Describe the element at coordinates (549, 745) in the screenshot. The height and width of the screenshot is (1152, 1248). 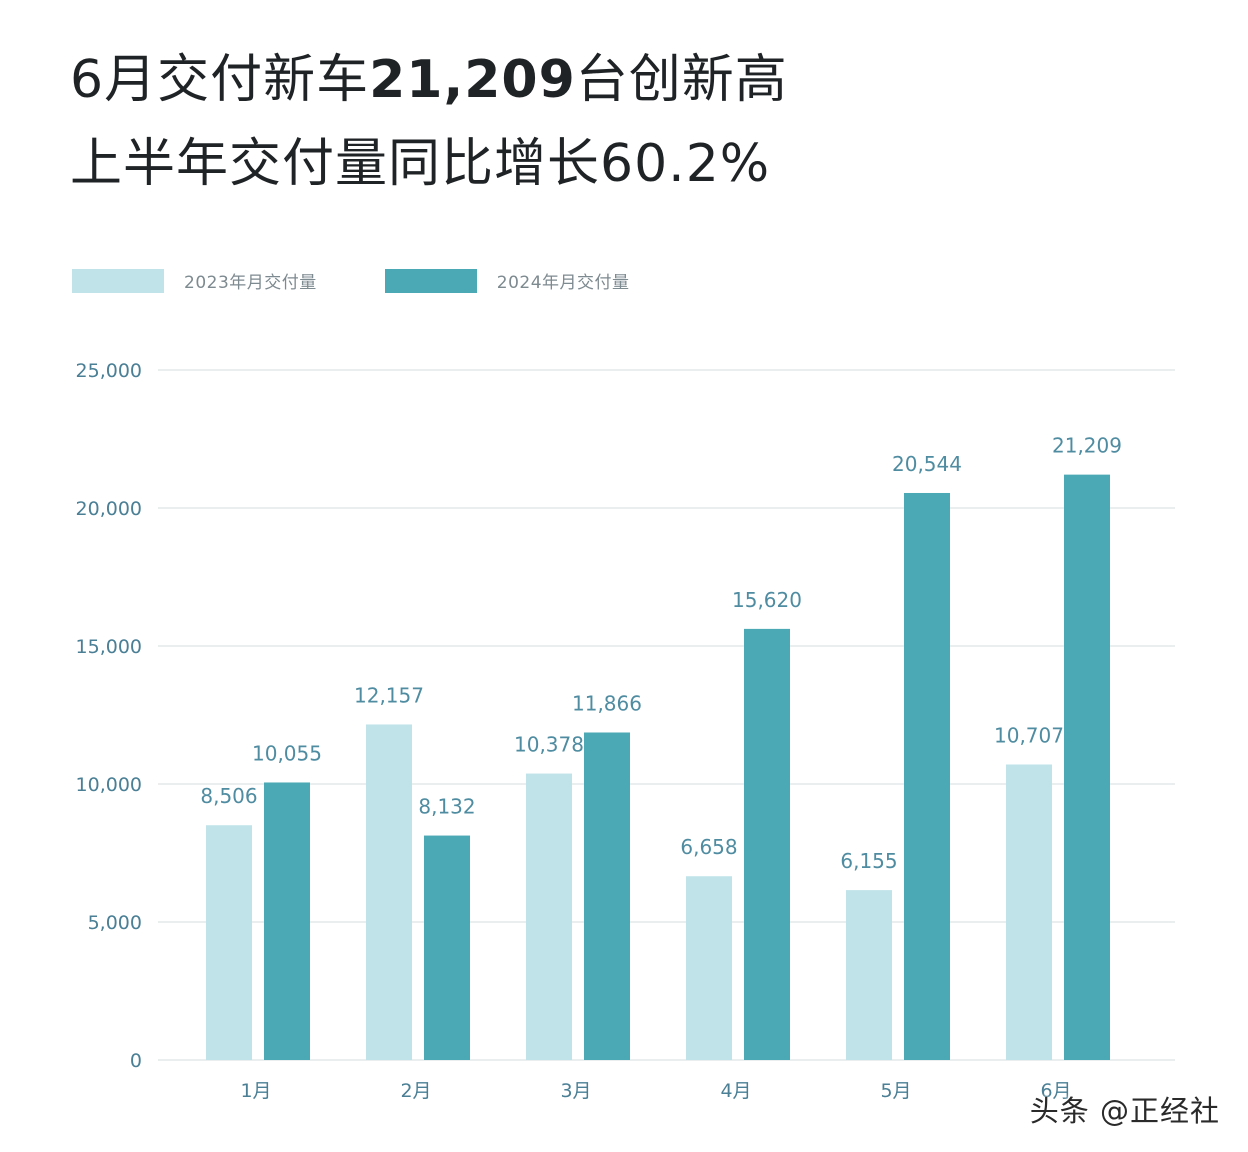
I see `data-label: 10,378` at that location.